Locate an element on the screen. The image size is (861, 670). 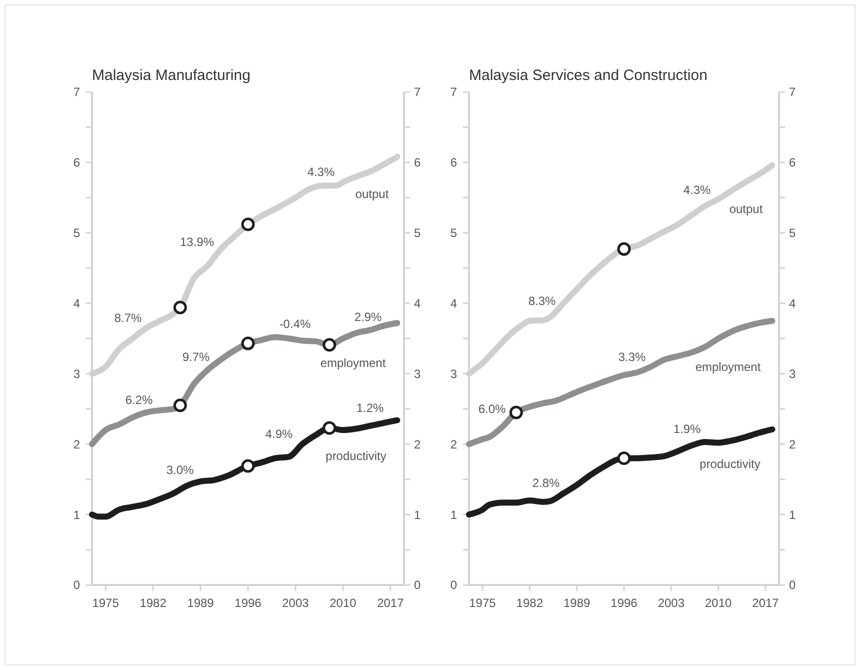
annotation: 9.7% is located at coordinates (196, 357).